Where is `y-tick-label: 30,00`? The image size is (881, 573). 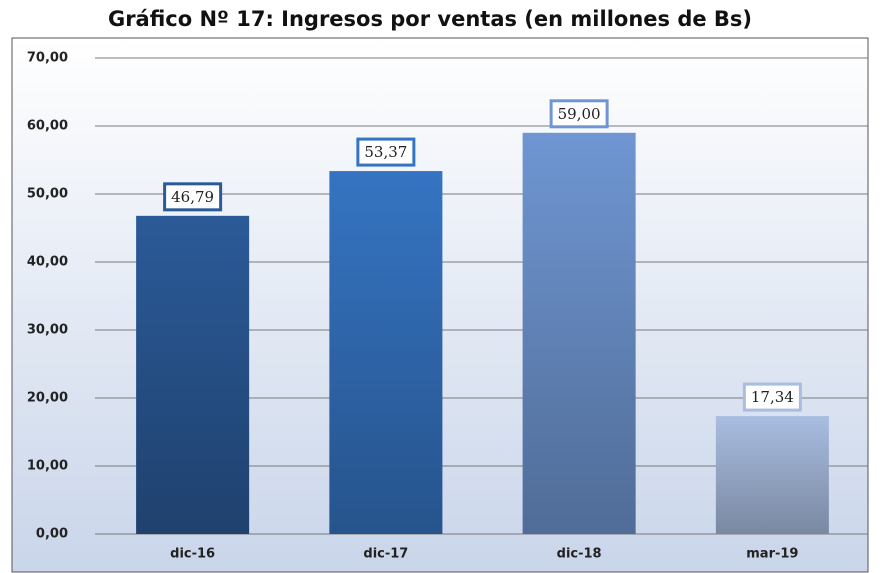 y-tick-label: 30,00 is located at coordinates (47, 330).